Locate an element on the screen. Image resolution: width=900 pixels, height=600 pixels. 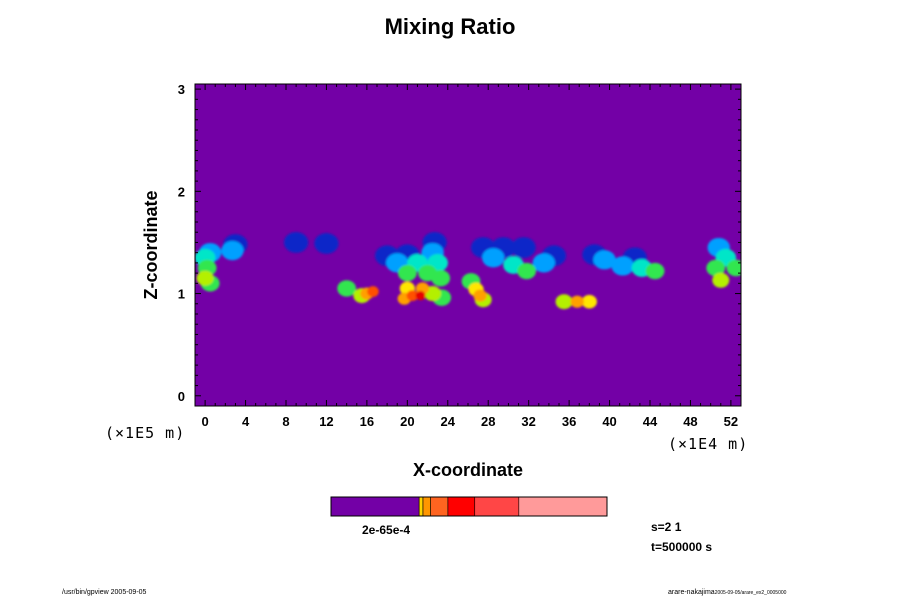
x-tick-label: 12 is located at coordinates (326, 421).